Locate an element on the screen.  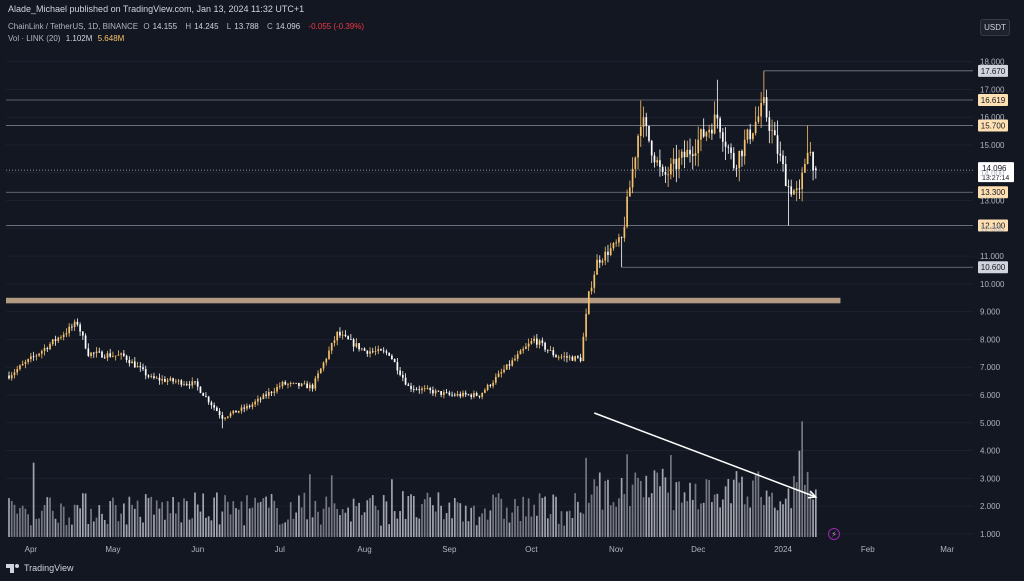
tradingview-logo: TradingView is located at coordinates (40, 568).